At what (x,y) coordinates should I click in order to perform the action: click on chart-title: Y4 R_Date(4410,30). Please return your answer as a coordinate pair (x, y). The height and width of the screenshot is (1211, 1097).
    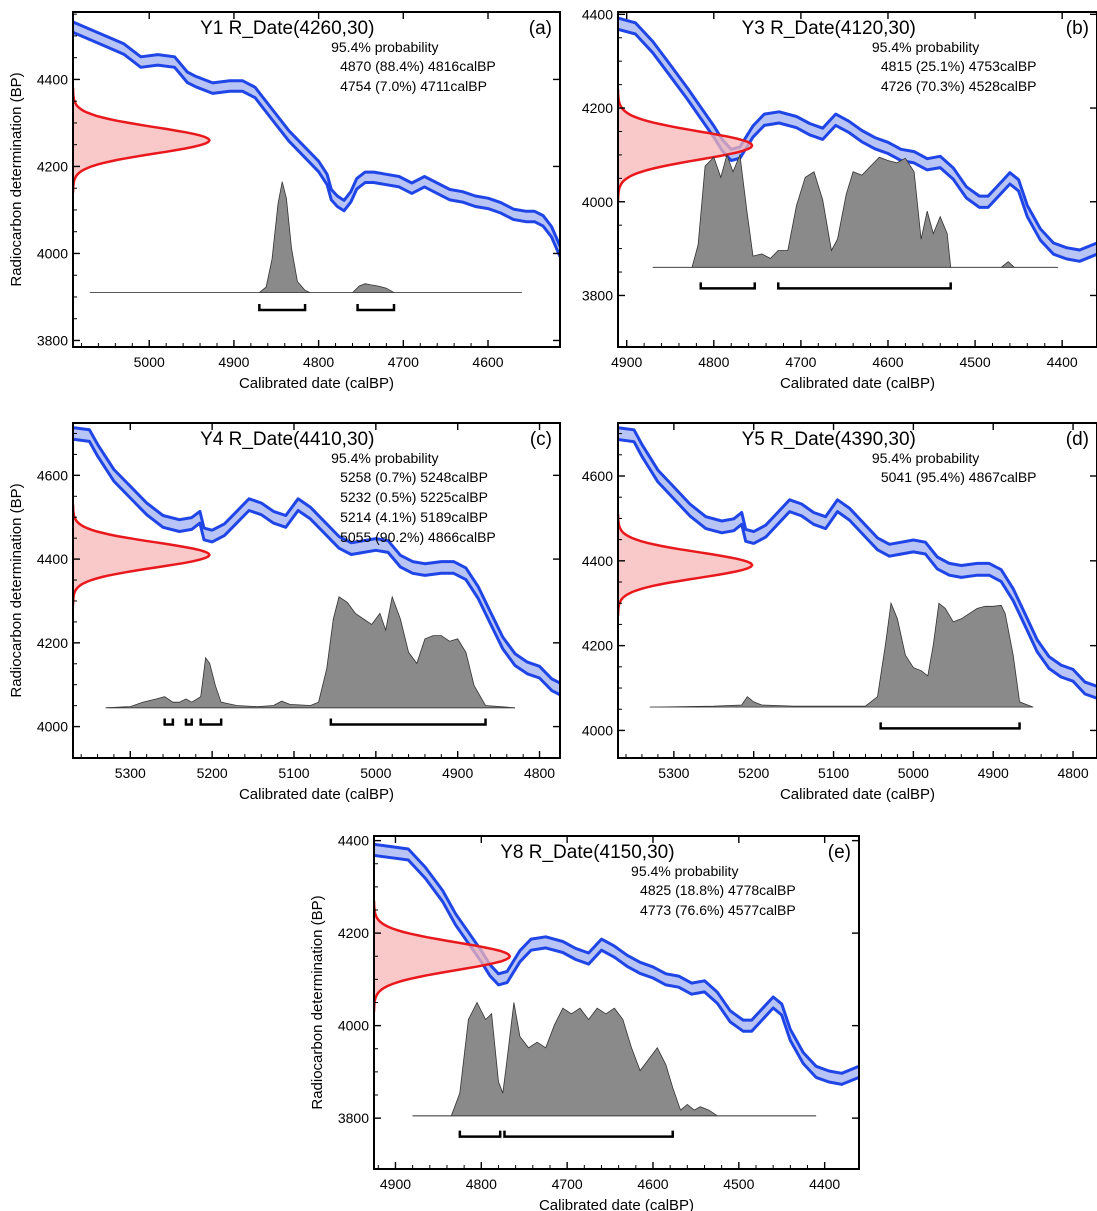
    Looking at the image, I should click on (287, 439).